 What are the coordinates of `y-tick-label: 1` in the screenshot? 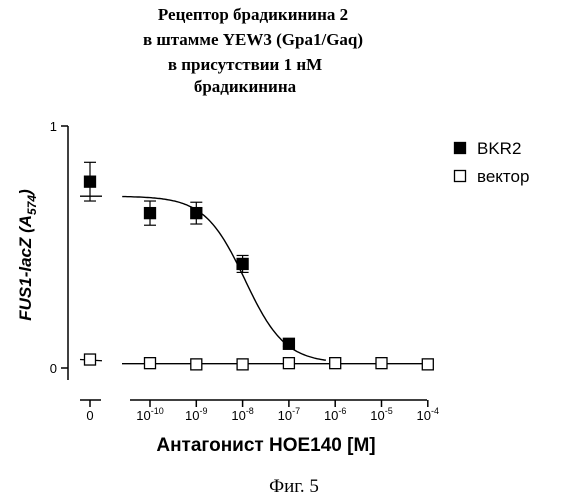 It's located at (53, 126).